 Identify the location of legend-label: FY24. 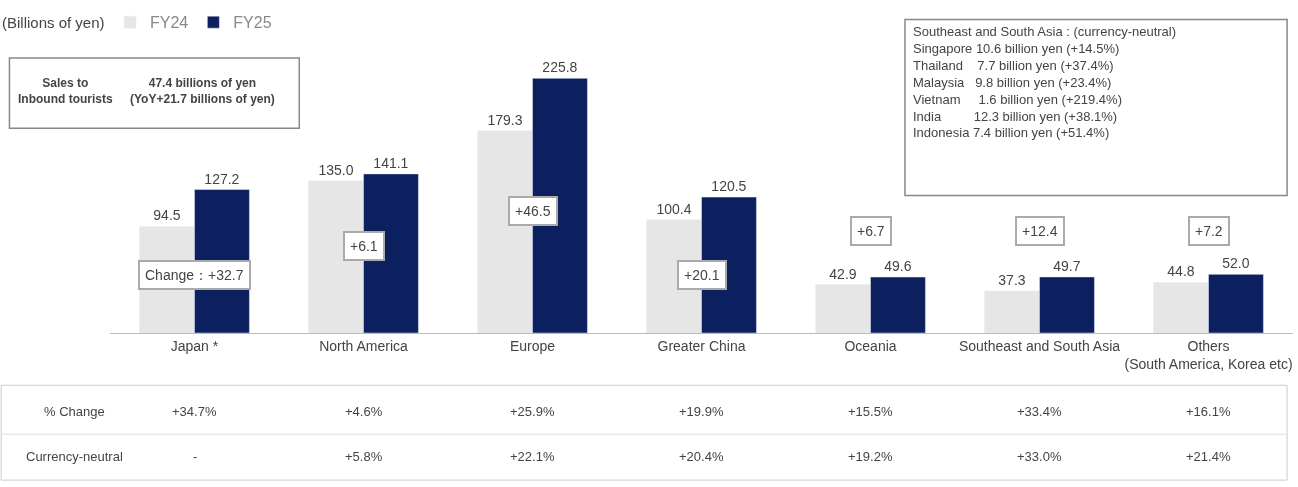
(169, 23).